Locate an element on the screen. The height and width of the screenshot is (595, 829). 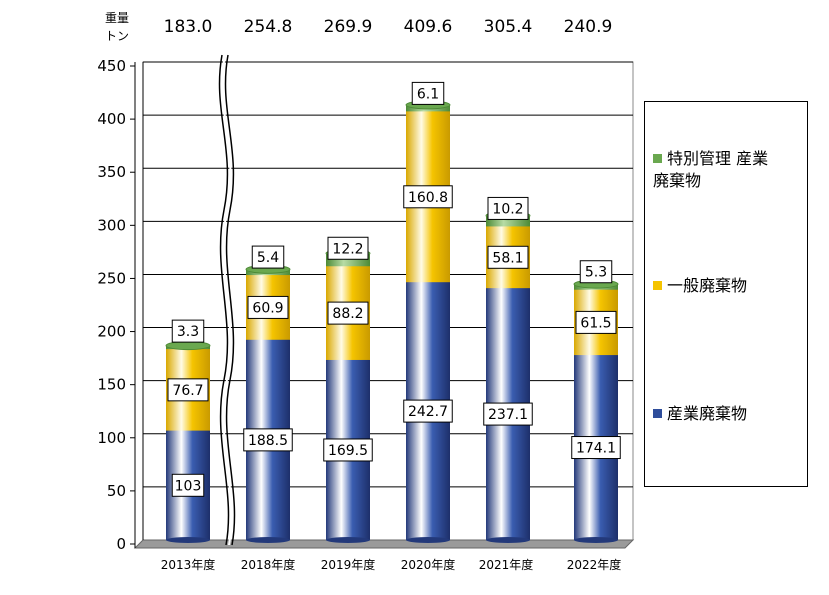
data-label: 12.2 is located at coordinates (347, 249).